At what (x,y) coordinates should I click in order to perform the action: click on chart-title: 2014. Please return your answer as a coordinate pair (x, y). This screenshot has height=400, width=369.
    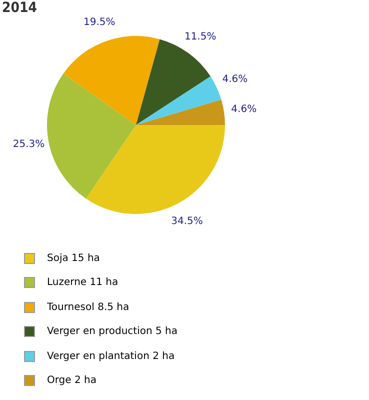
    Looking at the image, I should click on (20, 8).